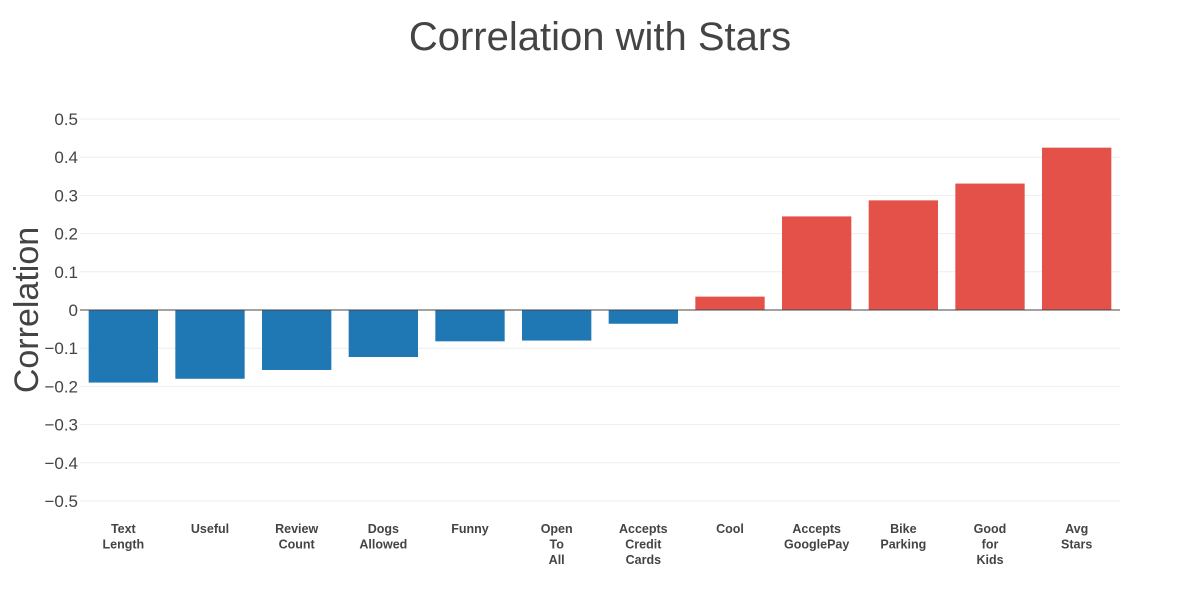  I want to click on x-tick-label-line: Kids, so click(989, 560).